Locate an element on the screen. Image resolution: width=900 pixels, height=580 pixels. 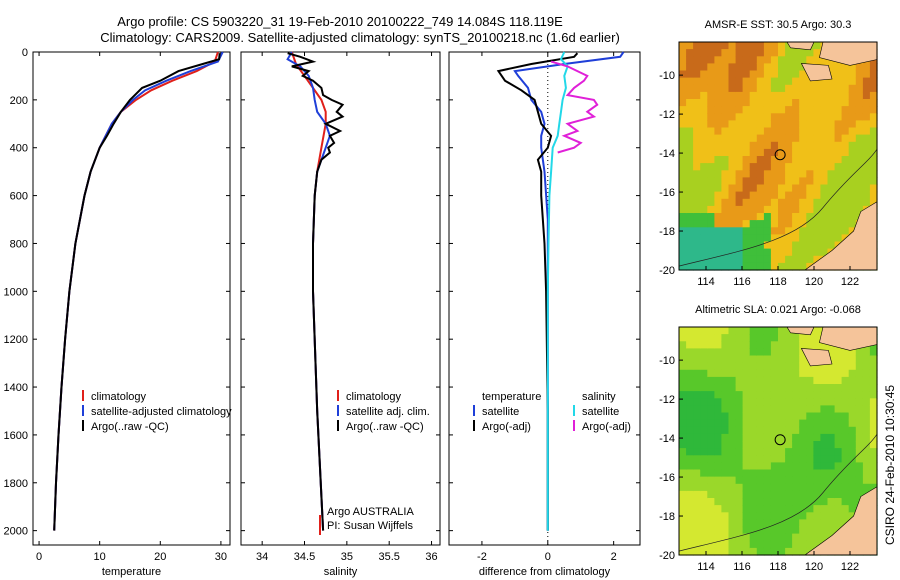
sst_map-land-sumba is located at coordinates (816, 72).